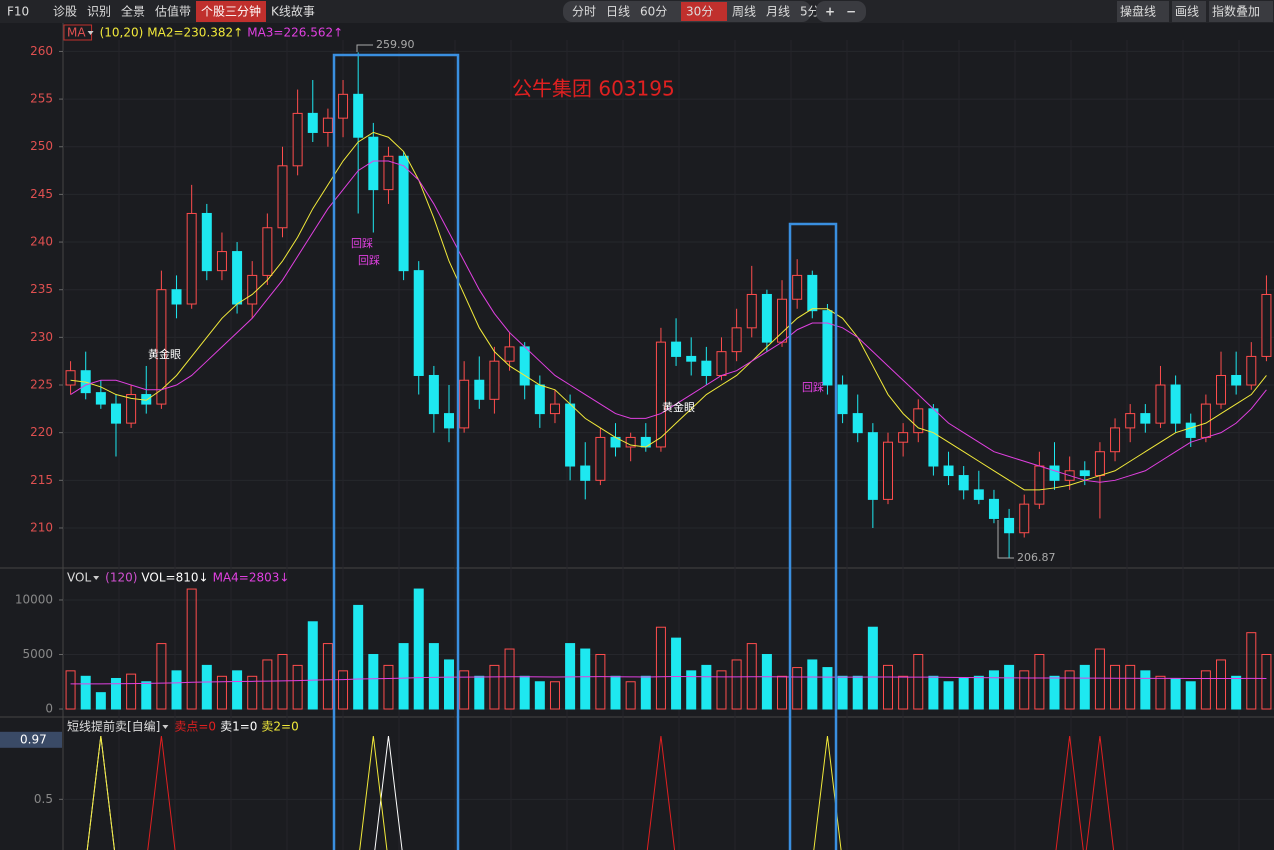 The height and width of the screenshot is (850, 1274). Describe the element at coordinates (31, 739) in the screenshot. I see `current-value-box` at that location.